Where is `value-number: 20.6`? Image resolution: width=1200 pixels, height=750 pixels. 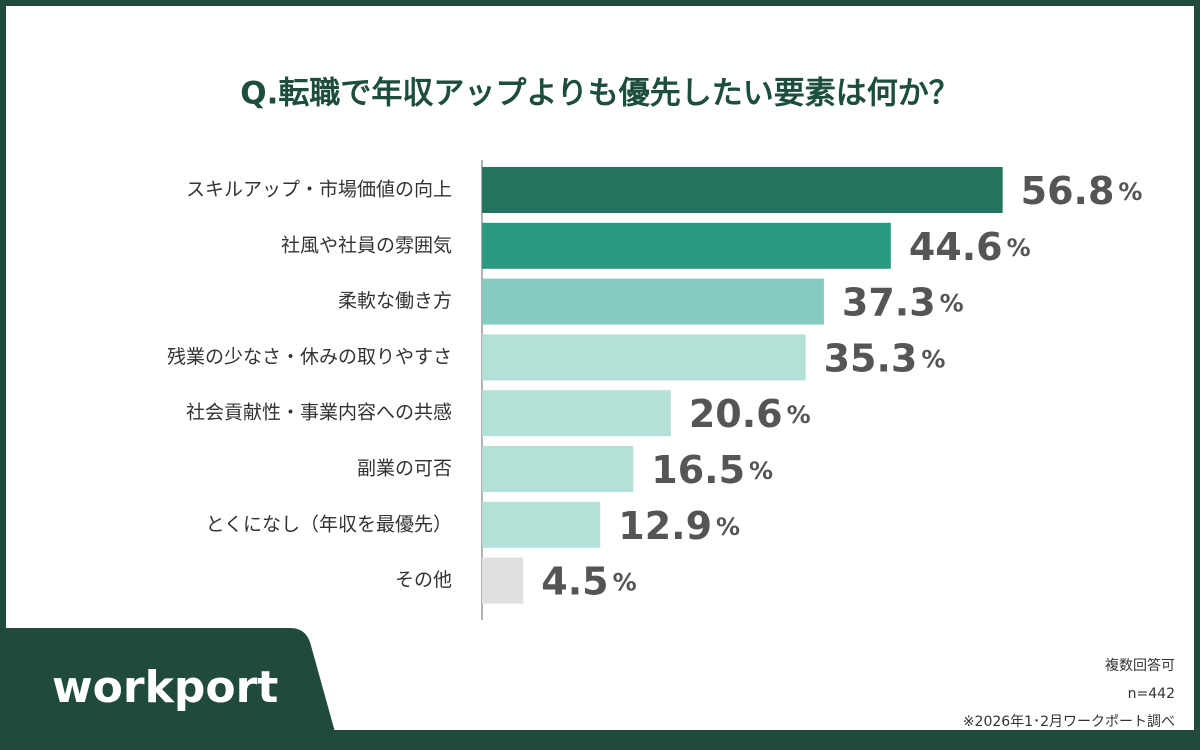
value-number: 20.6 is located at coordinates (736, 414).